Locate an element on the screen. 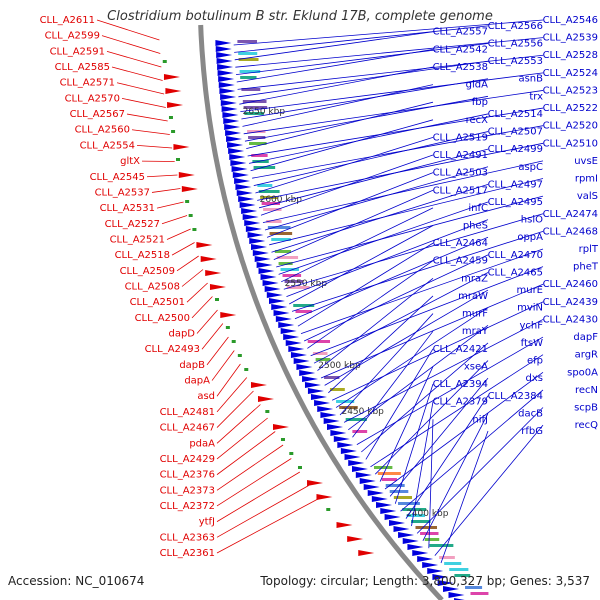 This screenshot has height=600, width=600. right-gene-label: CLL_A2439 is located at coordinates (570, 302).